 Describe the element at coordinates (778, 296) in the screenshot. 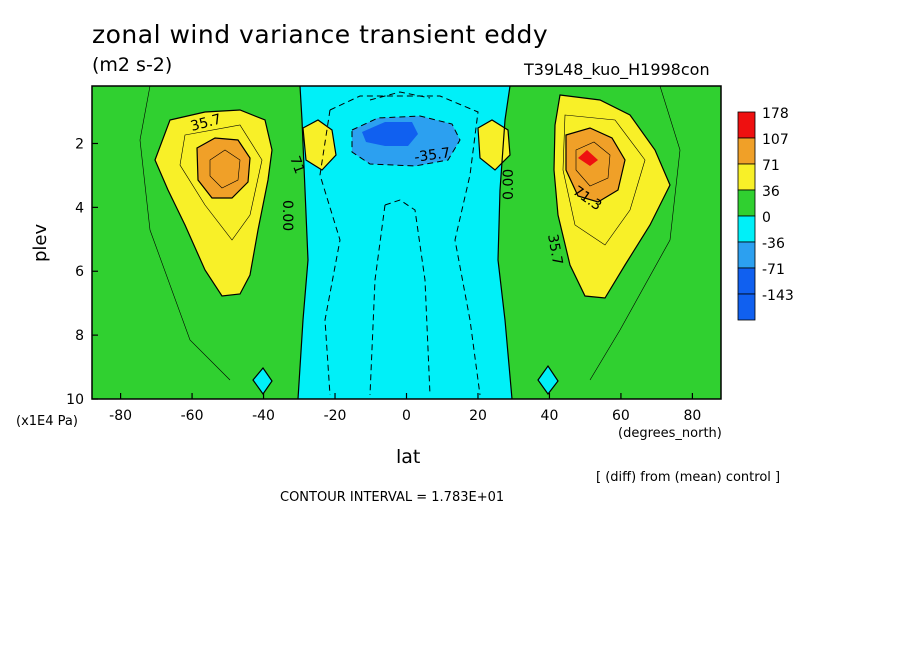

I see `colorbar-level-label: -143` at that location.